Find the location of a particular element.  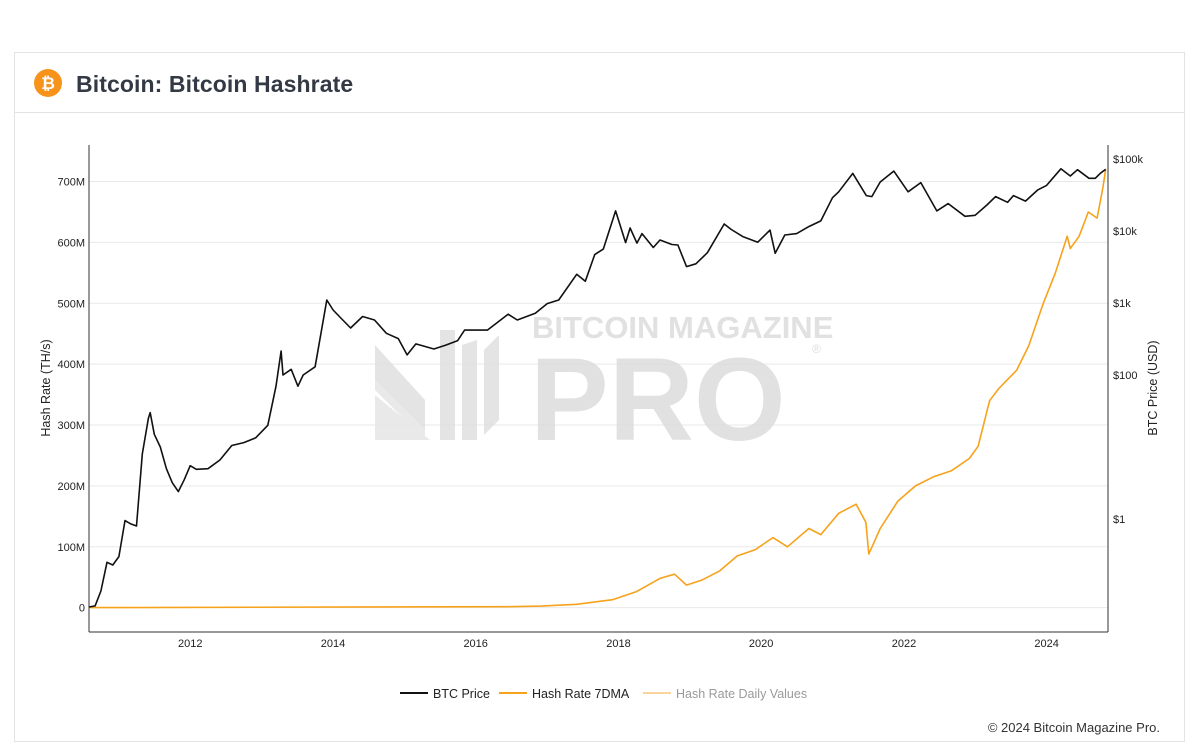

watermark: BITCOIN MAGAZINE PRO ® is located at coordinates (604, 388).